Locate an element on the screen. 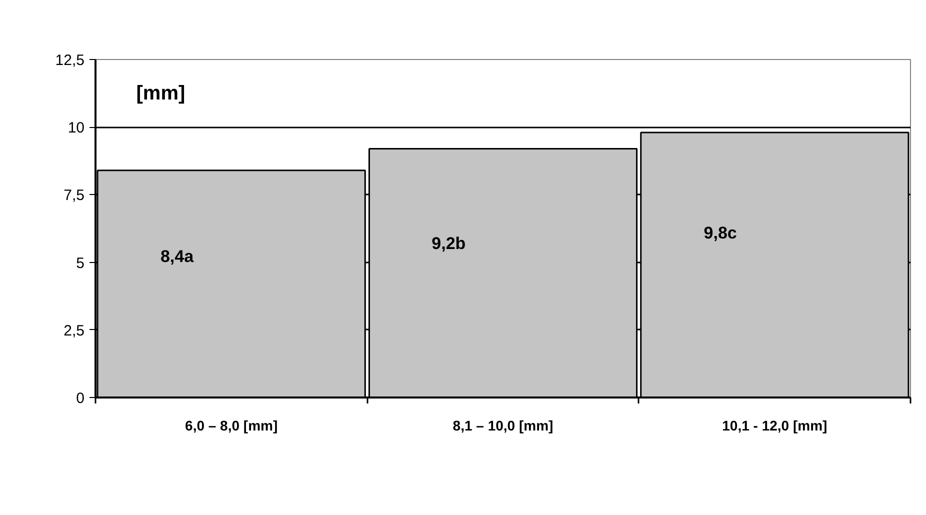 The height and width of the screenshot is (515, 926). data-label: 9,8c is located at coordinates (720, 233).